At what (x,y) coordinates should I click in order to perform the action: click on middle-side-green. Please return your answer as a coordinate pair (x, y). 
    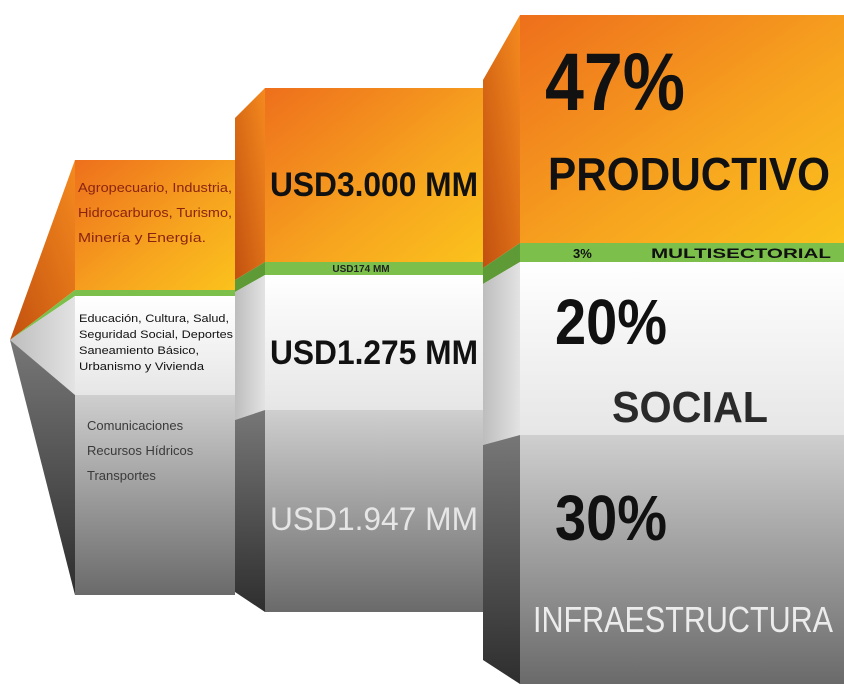
    Looking at the image, I should click on (250, 277).